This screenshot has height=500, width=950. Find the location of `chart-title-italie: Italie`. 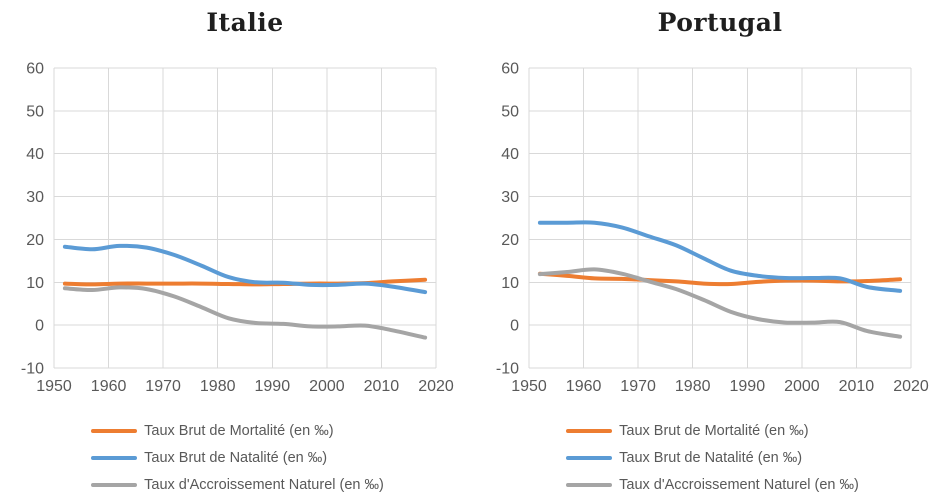

chart-title-italie: Italie is located at coordinates (245, 22).